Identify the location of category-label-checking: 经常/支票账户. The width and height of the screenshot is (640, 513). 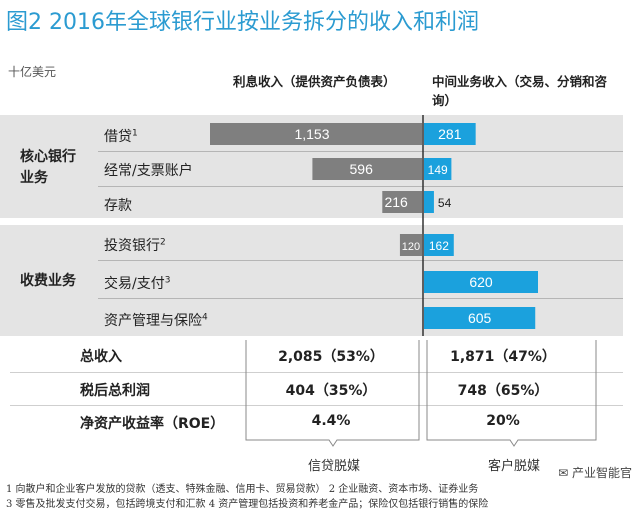
(148, 171).